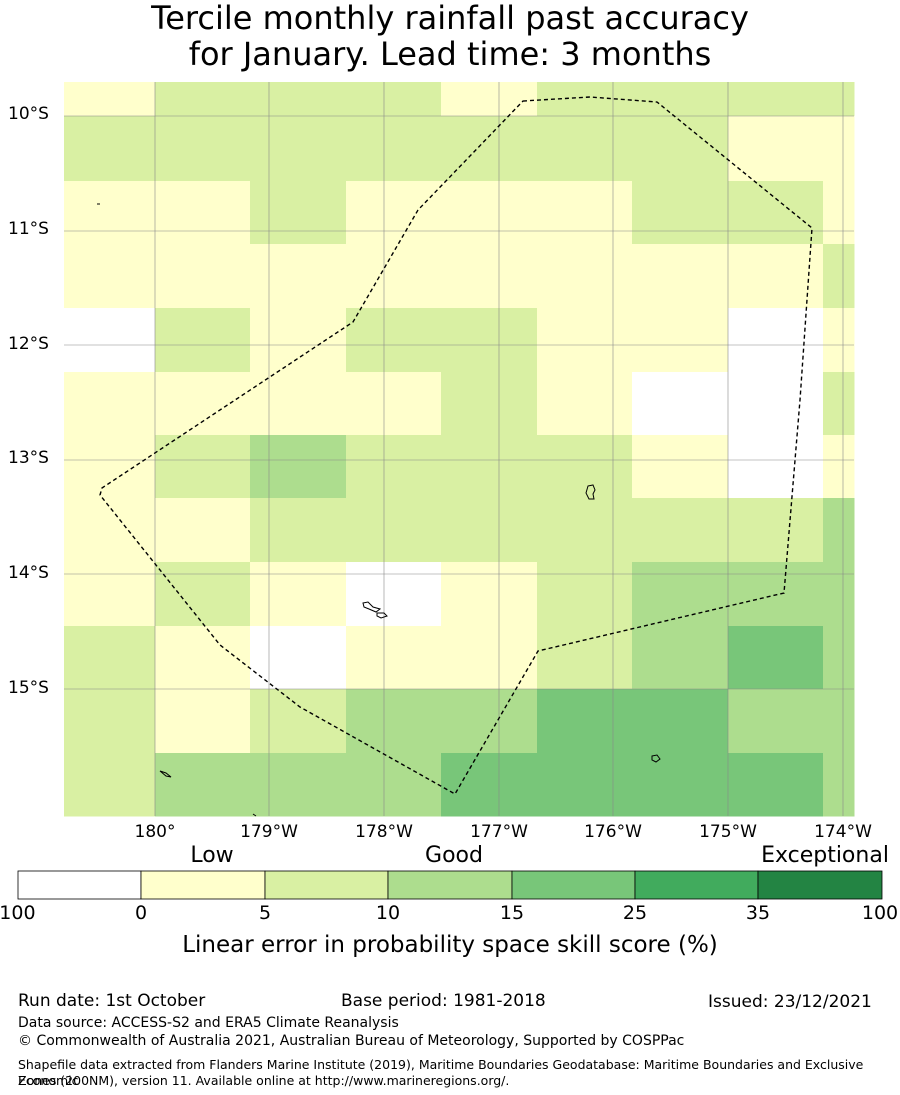 This screenshot has width=900, height=1095. I want to click on legend-category-low: Low, so click(212, 855).